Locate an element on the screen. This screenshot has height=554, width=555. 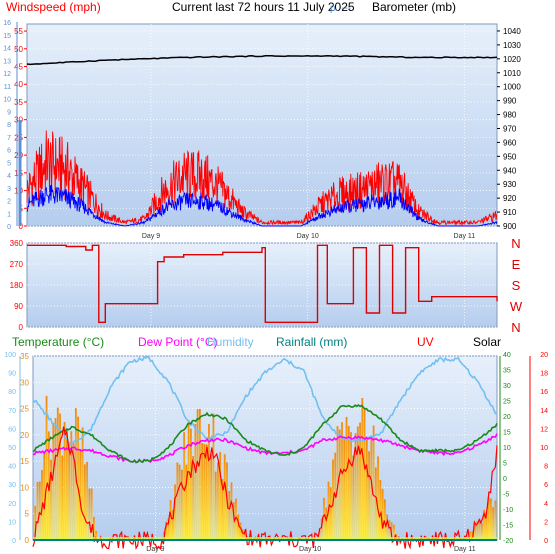
wind-tick-label: 50 is located at coordinates (18, 49).